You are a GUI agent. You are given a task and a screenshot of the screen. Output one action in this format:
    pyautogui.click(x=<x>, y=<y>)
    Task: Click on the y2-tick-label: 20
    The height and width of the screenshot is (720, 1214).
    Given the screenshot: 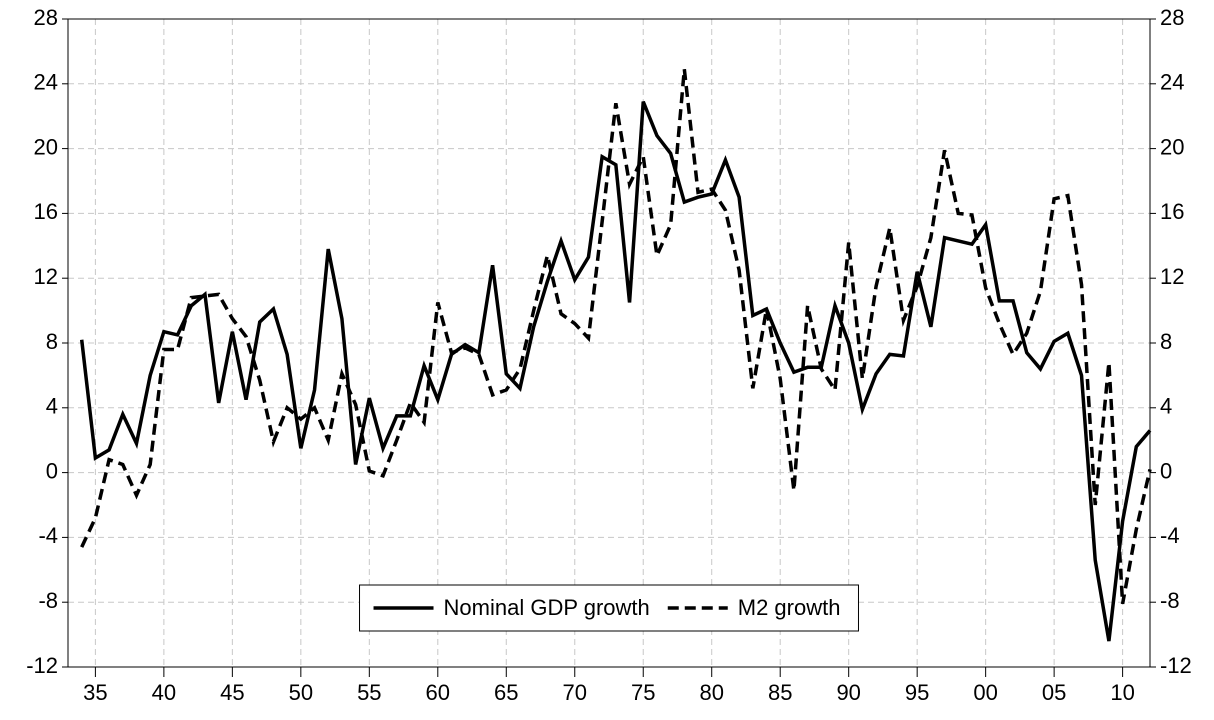 What is the action you would take?
    pyautogui.click(x=1172, y=146)
    